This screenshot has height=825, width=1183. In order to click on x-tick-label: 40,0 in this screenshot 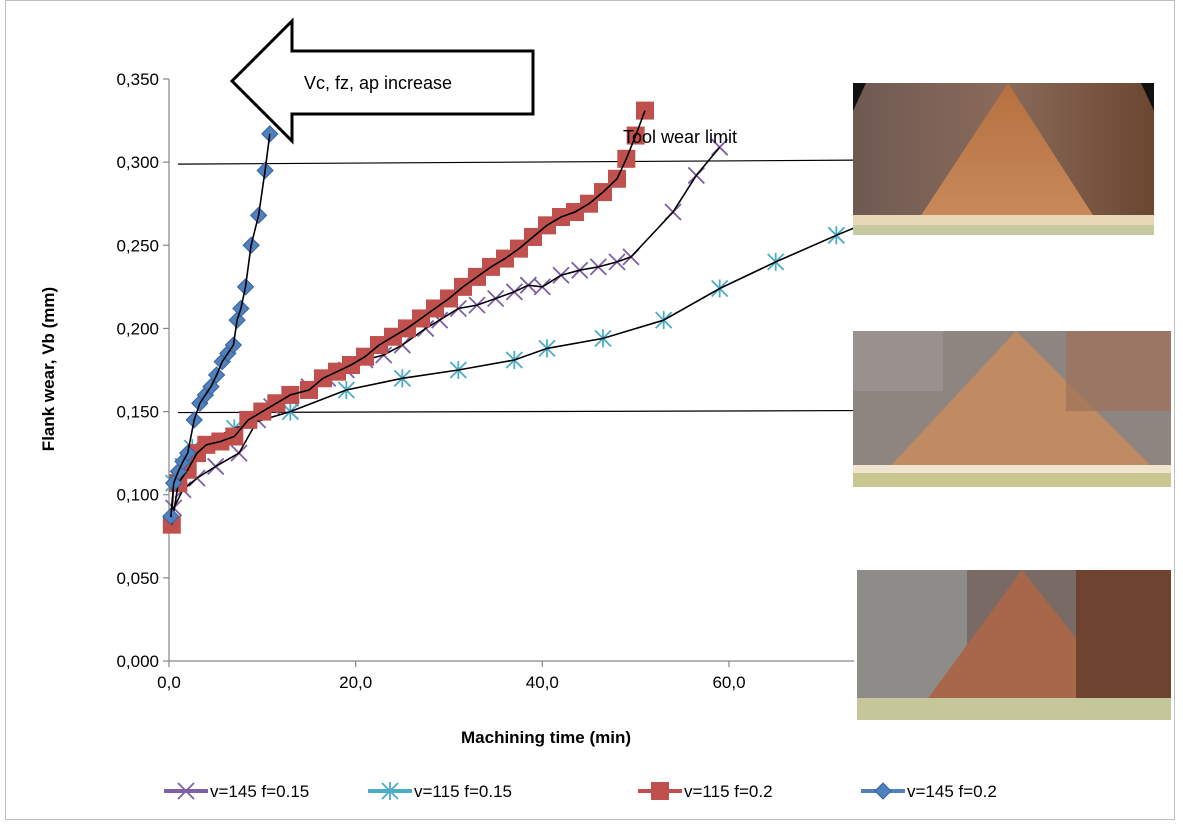, I will do `click(542, 682)`.